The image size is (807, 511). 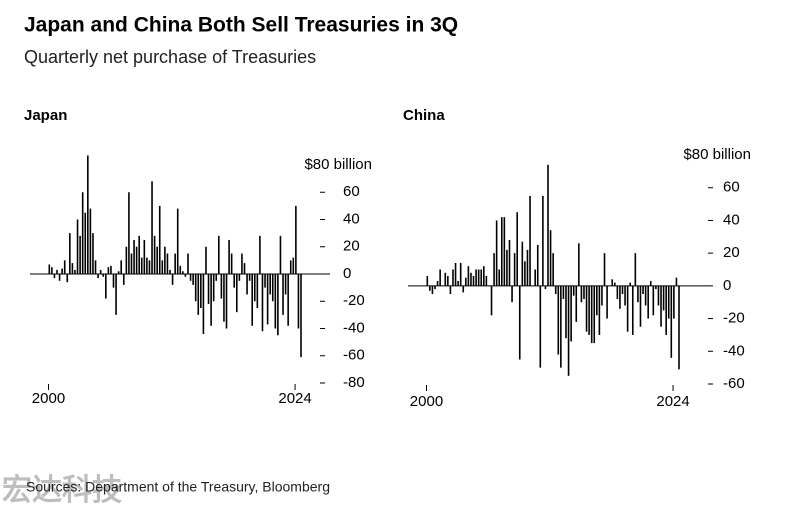 What do you see at coordinates (734, 350) in the screenshot?
I see `y-tick-label: -40` at bounding box center [734, 350].